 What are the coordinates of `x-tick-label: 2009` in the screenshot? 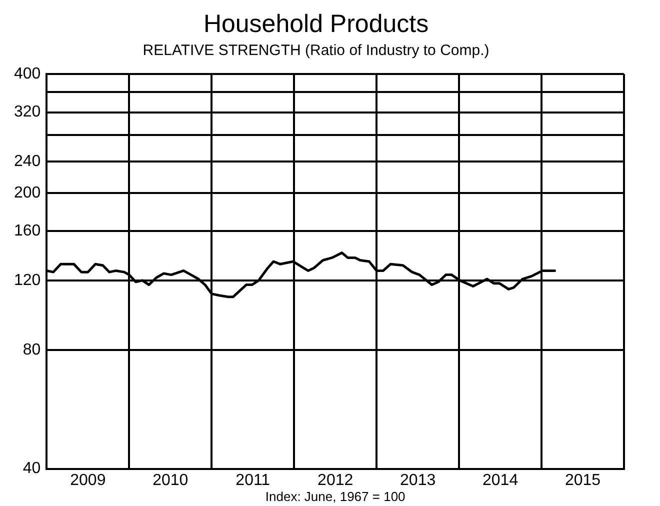 It's located at (88, 480).